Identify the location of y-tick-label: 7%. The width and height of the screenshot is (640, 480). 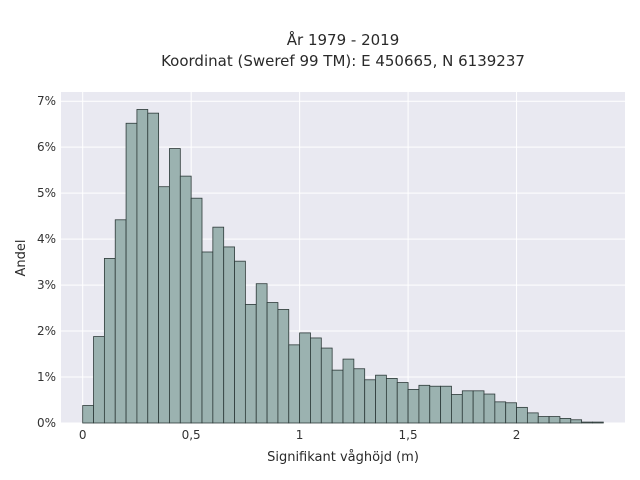
(46, 101).